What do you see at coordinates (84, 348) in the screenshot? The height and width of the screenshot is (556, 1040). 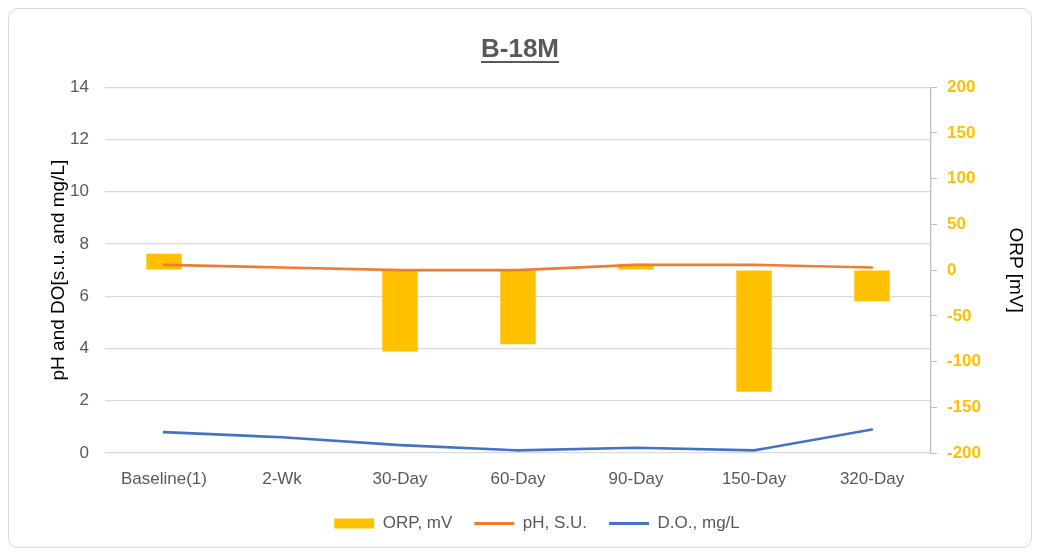 I see `y-tick-label: 4` at bounding box center [84, 348].